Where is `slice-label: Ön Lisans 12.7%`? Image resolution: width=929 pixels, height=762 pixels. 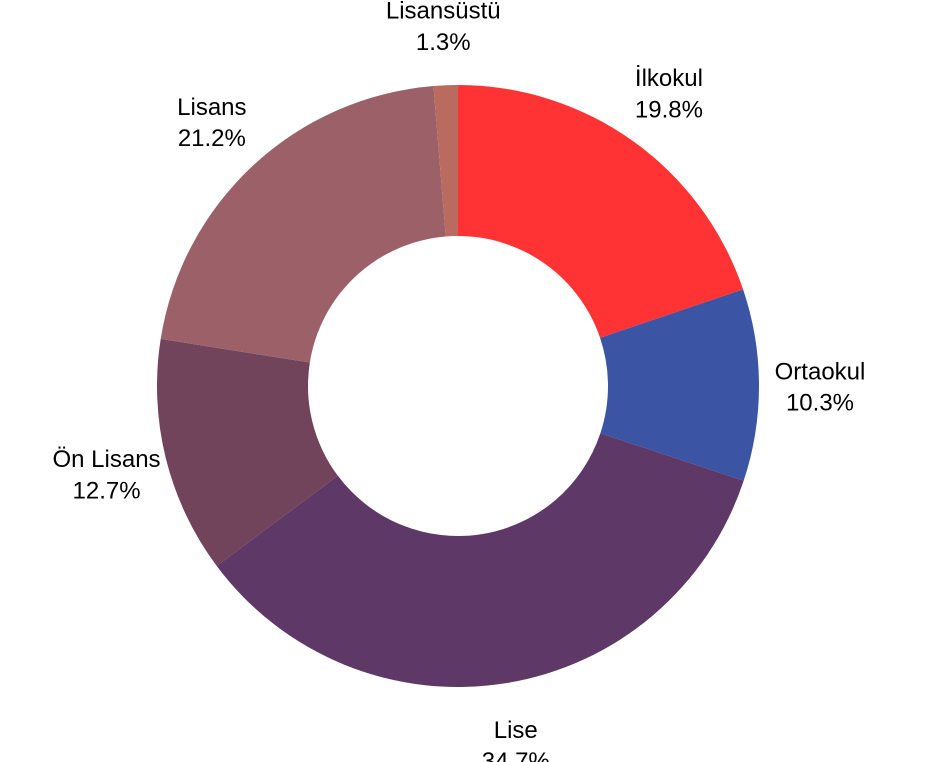
slice-label: Ön Lisans 12.7% is located at coordinates (107, 475).